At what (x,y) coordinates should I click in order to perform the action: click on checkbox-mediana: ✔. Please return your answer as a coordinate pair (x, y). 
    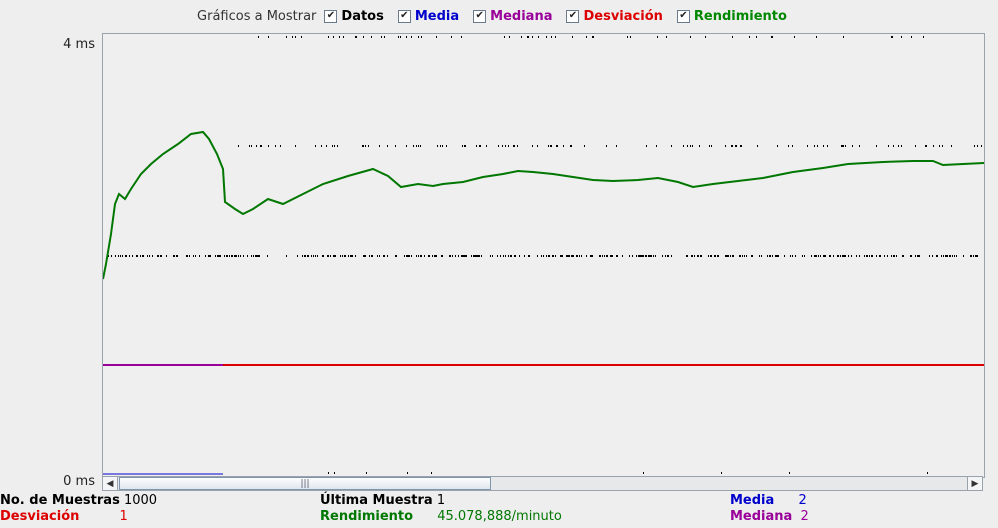
    Looking at the image, I should click on (480, 16).